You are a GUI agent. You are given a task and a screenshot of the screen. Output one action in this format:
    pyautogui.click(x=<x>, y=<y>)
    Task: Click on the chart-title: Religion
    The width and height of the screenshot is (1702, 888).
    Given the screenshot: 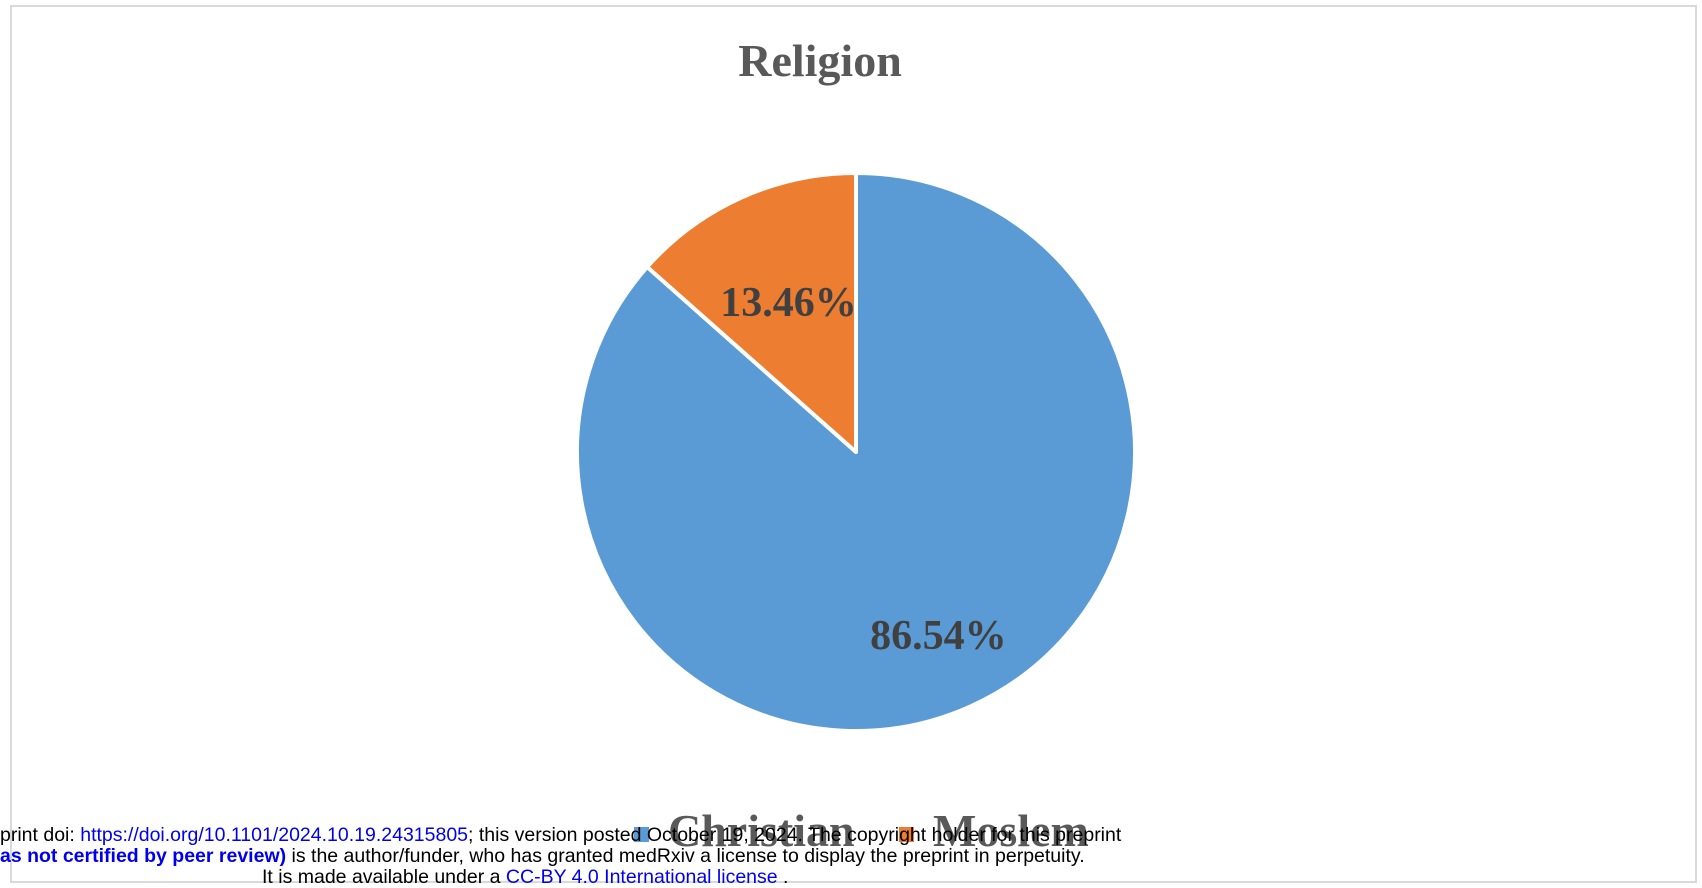 What is the action you would take?
    pyautogui.click(x=820, y=60)
    